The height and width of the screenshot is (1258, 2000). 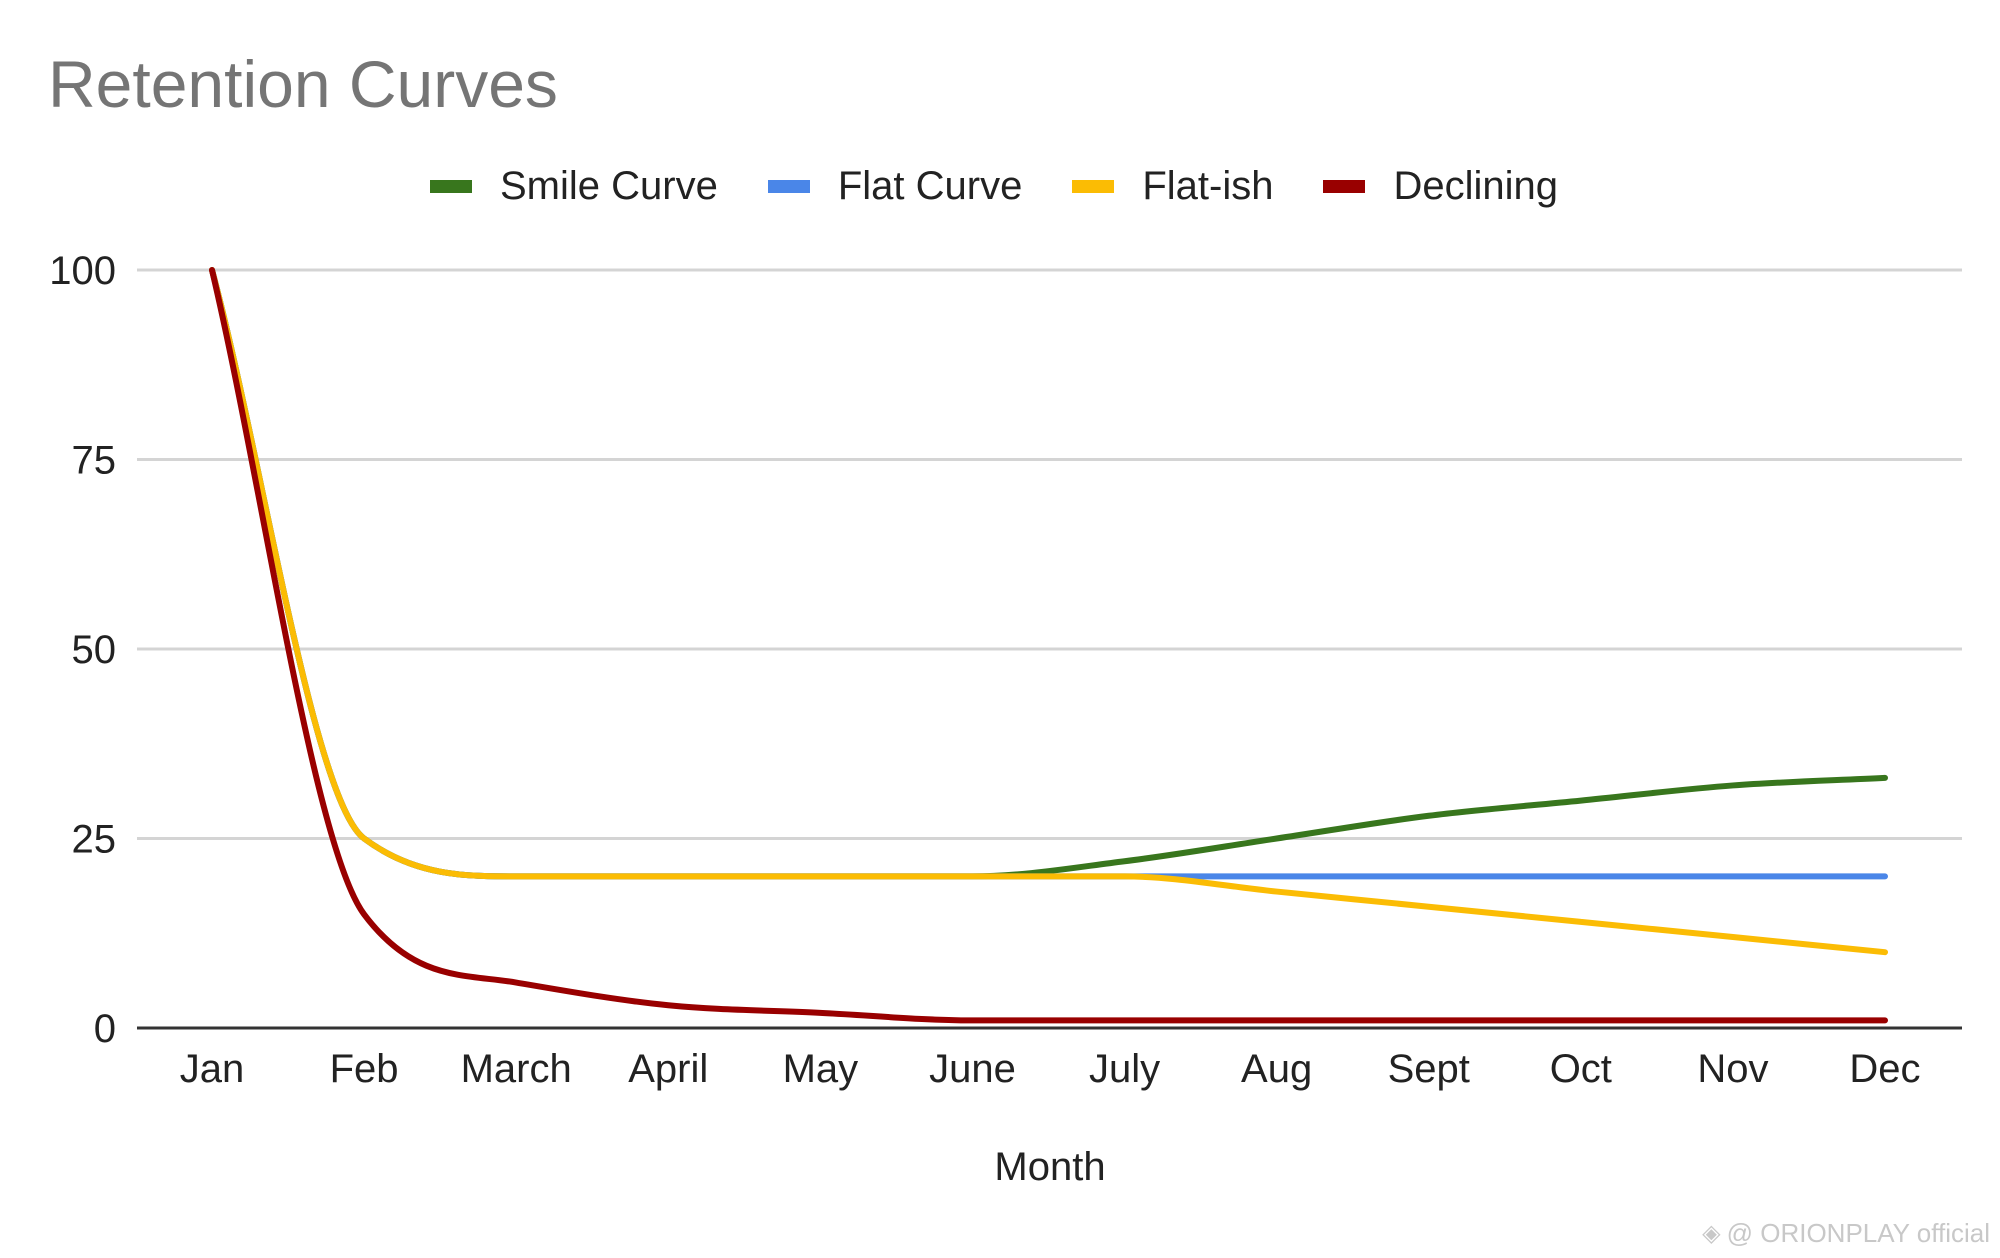 What do you see at coordinates (1884, 1069) in the screenshot?
I see `x-tick-label-dec: Dec` at bounding box center [1884, 1069].